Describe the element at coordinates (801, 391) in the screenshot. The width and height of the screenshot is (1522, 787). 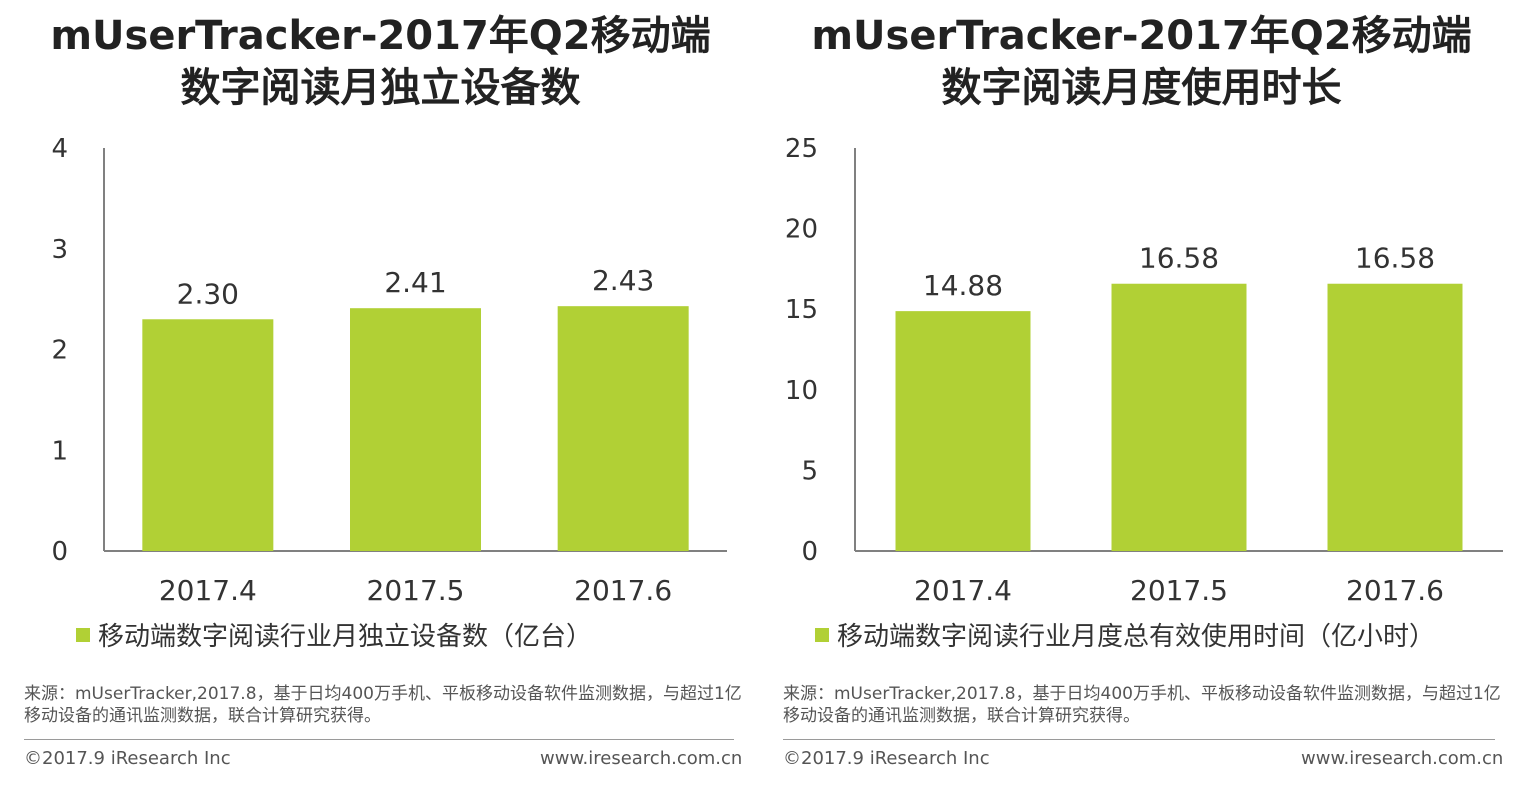
I see `y-tick-label: 10` at that location.